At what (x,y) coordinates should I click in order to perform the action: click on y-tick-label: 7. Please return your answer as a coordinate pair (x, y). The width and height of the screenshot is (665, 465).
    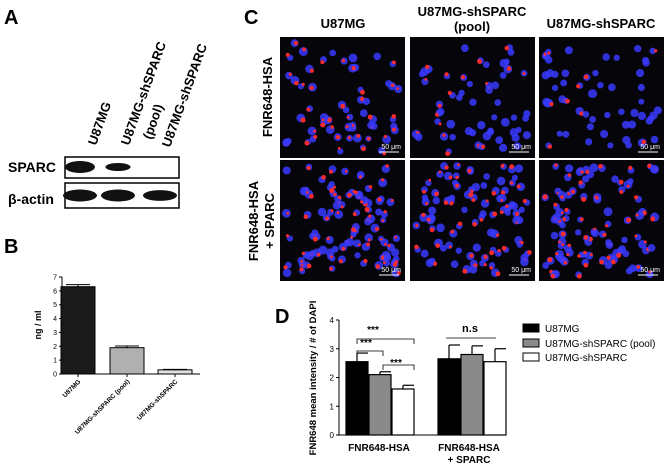
    Looking at the image, I should click on (55, 278).